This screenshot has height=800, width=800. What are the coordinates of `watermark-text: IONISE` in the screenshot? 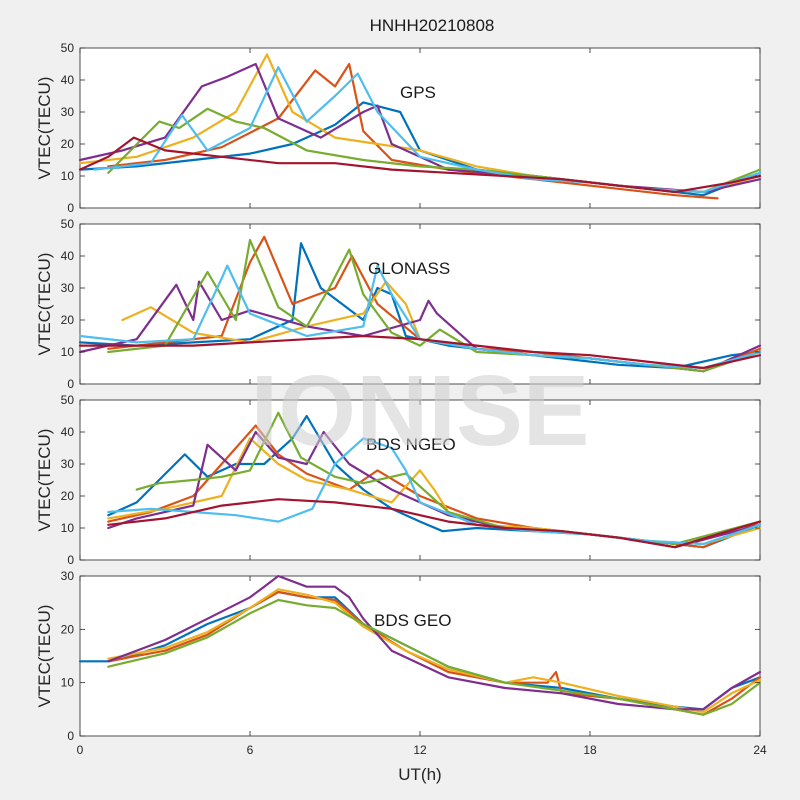 It's located at (420, 411).